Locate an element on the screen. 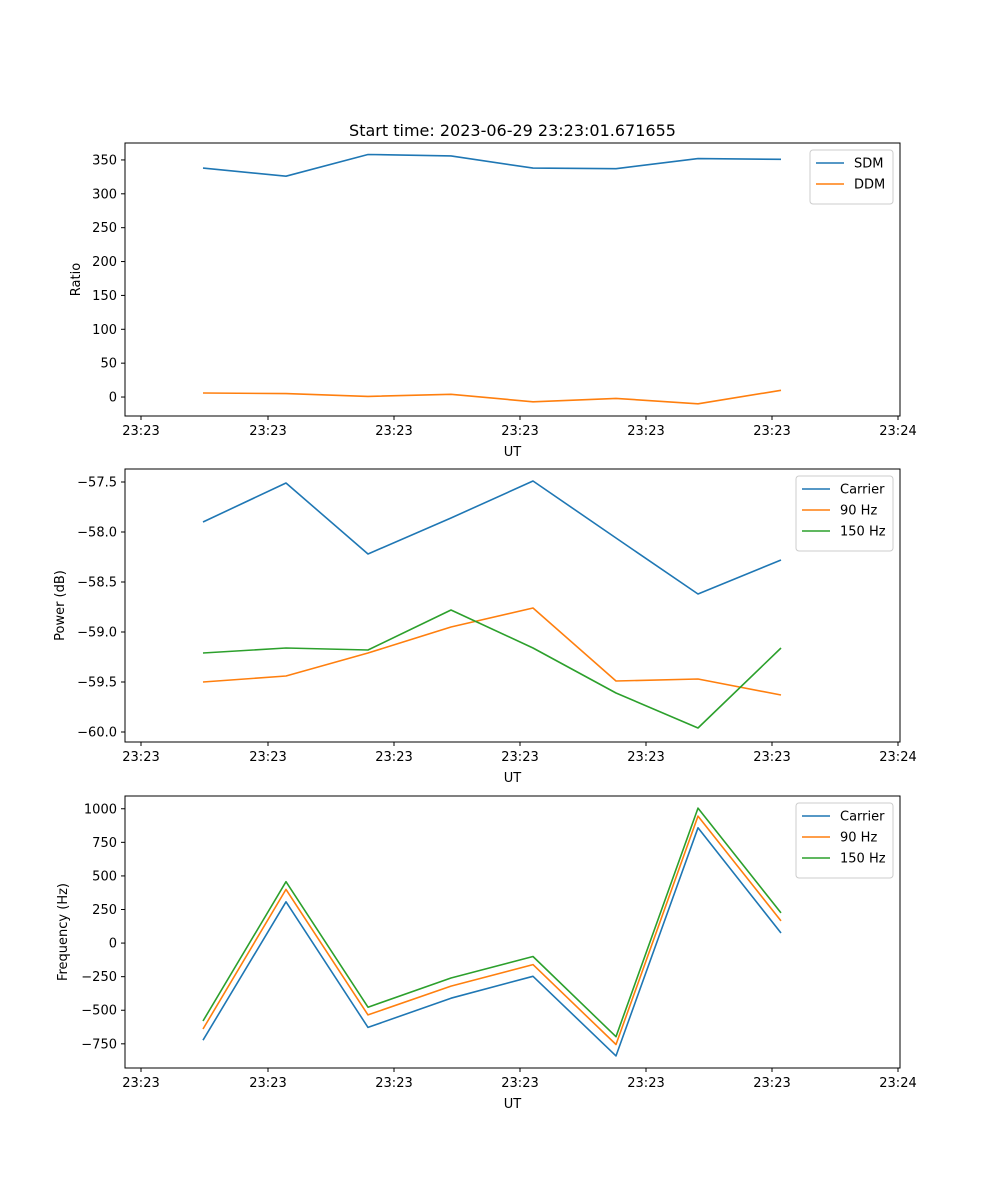  ratio-y-tick-label: 200 is located at coordinates (104, 262).